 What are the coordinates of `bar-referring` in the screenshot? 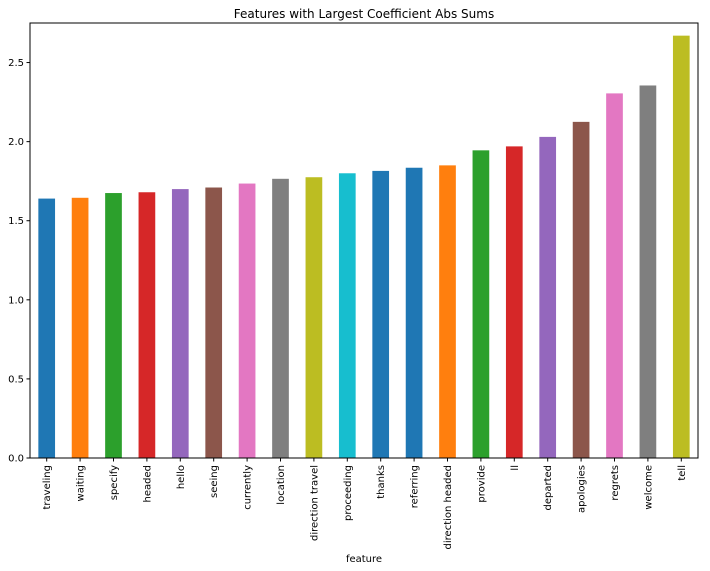 It's located at (414, 312).